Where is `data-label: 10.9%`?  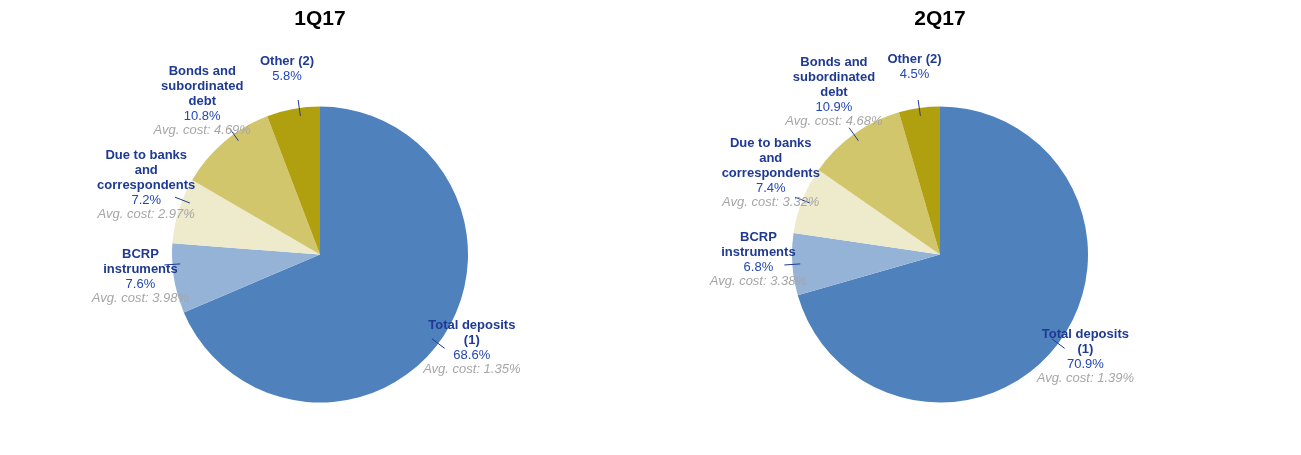 data-label: 10.9% is located at coordinates (834, 106).